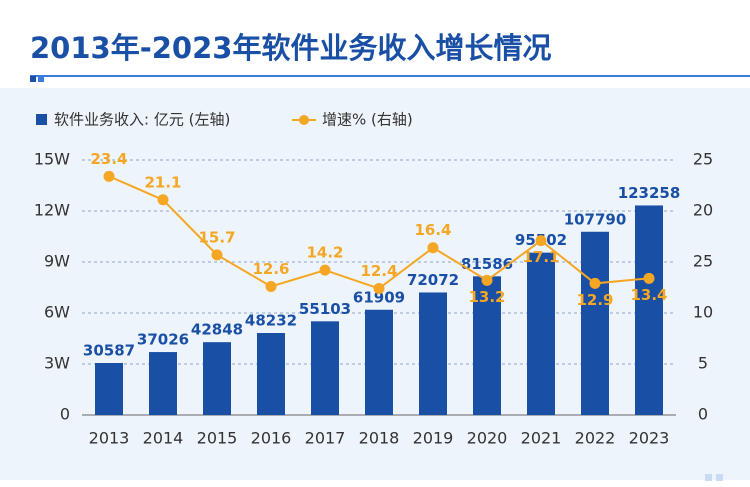 This screenshot has height=487, width=750. Describe the element at coordinates (65, 414) in the screenshot. I see `y-tick-label: 0` at that location.